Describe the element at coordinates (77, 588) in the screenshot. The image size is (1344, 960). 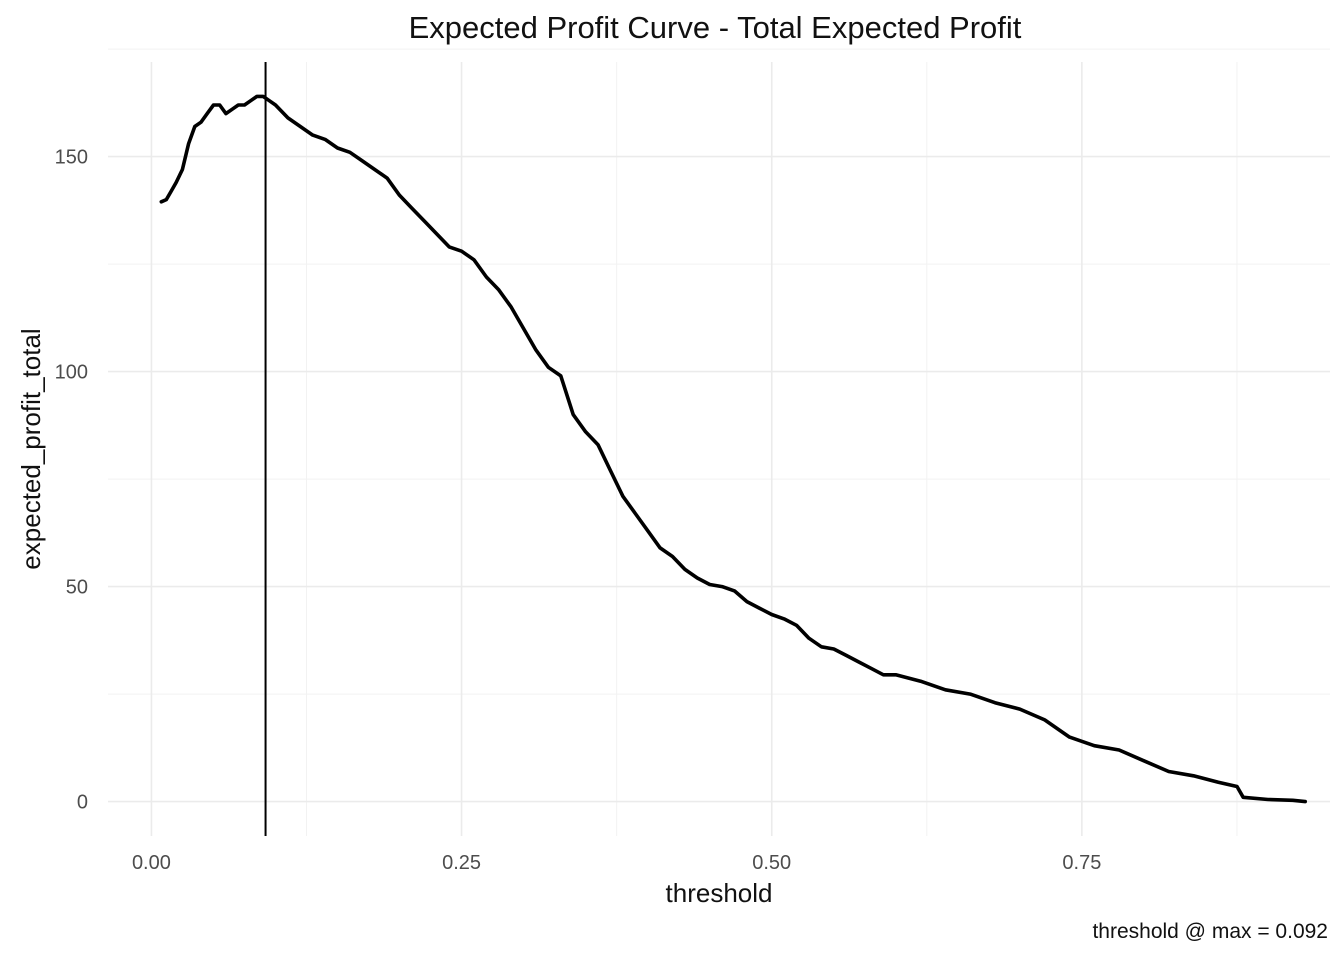
I see `y-tick-label: 50` at that location.